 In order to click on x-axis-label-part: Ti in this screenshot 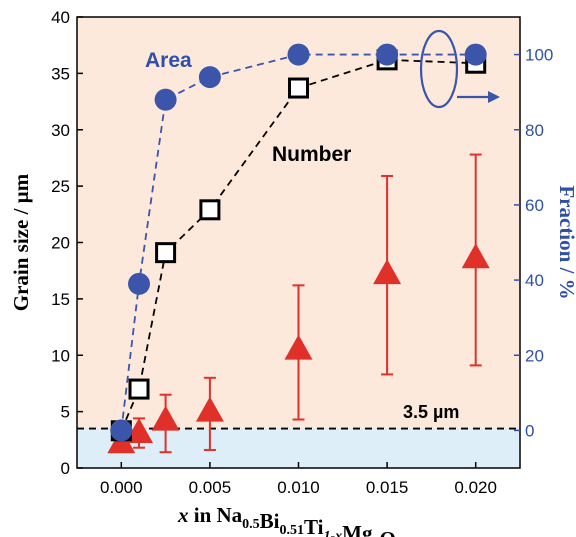, I will do `click(314, 526)`.